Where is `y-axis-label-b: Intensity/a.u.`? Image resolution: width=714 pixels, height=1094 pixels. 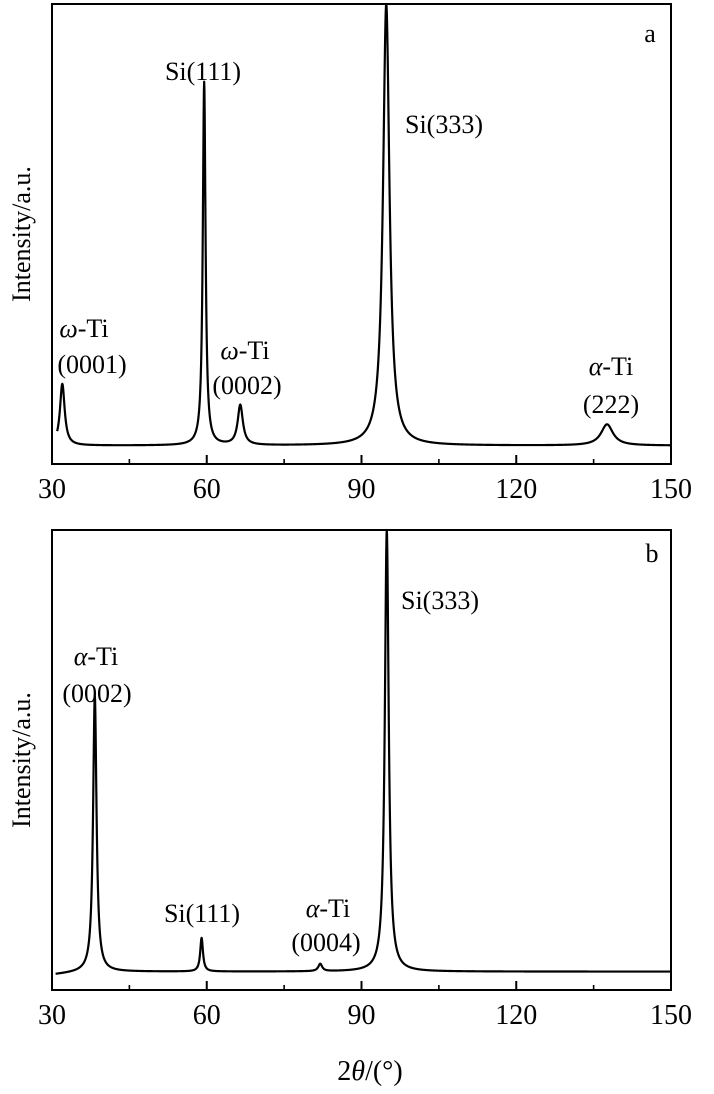
y-axis-label-b: Intensity/a.u. is located at coordinates (21, 760).